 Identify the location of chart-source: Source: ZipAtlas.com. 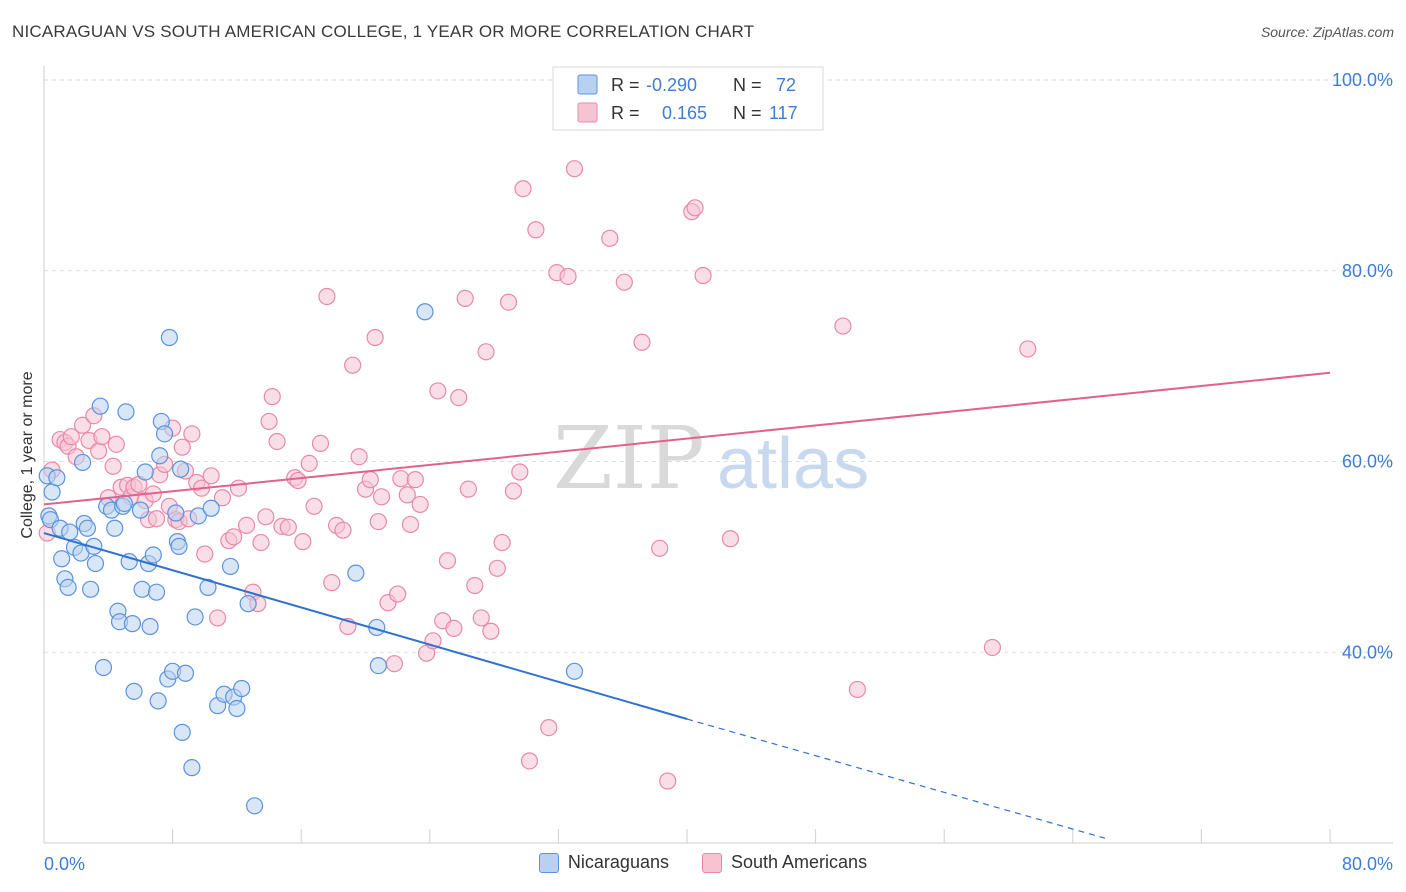
(1327, 32).